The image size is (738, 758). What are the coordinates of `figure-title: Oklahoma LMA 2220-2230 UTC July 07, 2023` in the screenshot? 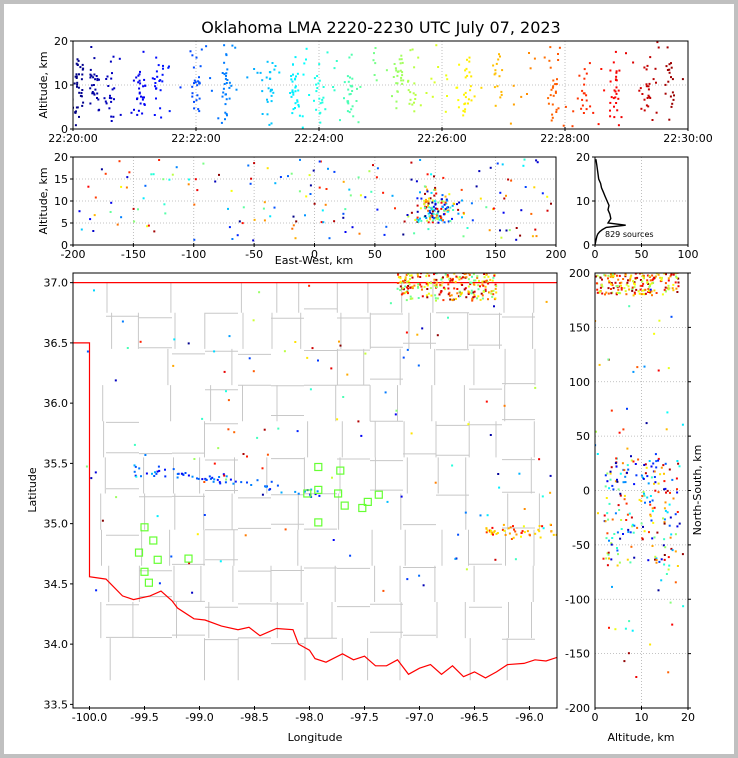 It's located at (380, 27).